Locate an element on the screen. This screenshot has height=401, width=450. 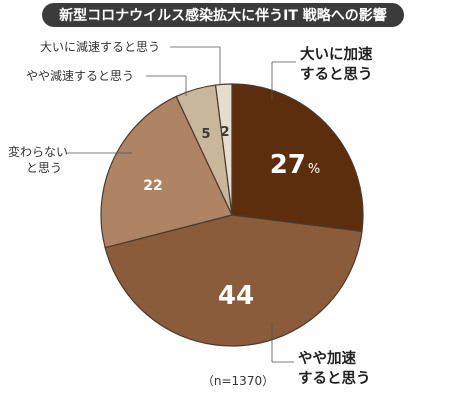
slice-value-label-2: 44 is located at coordinates (236, 296).